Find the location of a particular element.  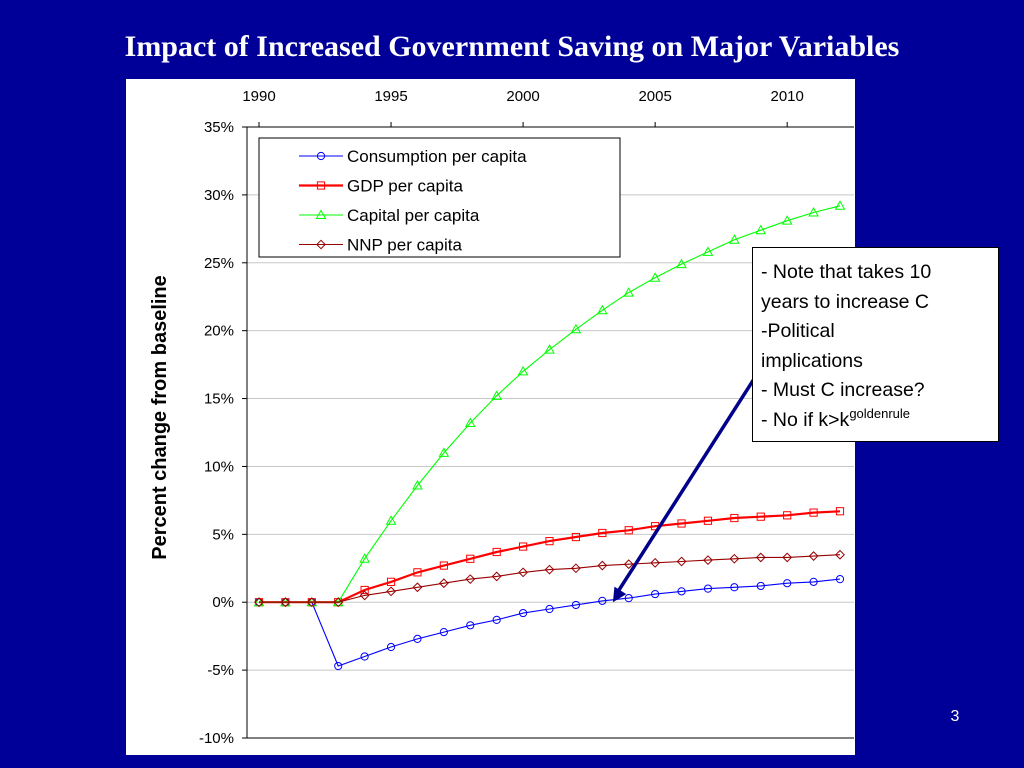

legend-label: Consumption per capita is located at coordinates (437, 156).